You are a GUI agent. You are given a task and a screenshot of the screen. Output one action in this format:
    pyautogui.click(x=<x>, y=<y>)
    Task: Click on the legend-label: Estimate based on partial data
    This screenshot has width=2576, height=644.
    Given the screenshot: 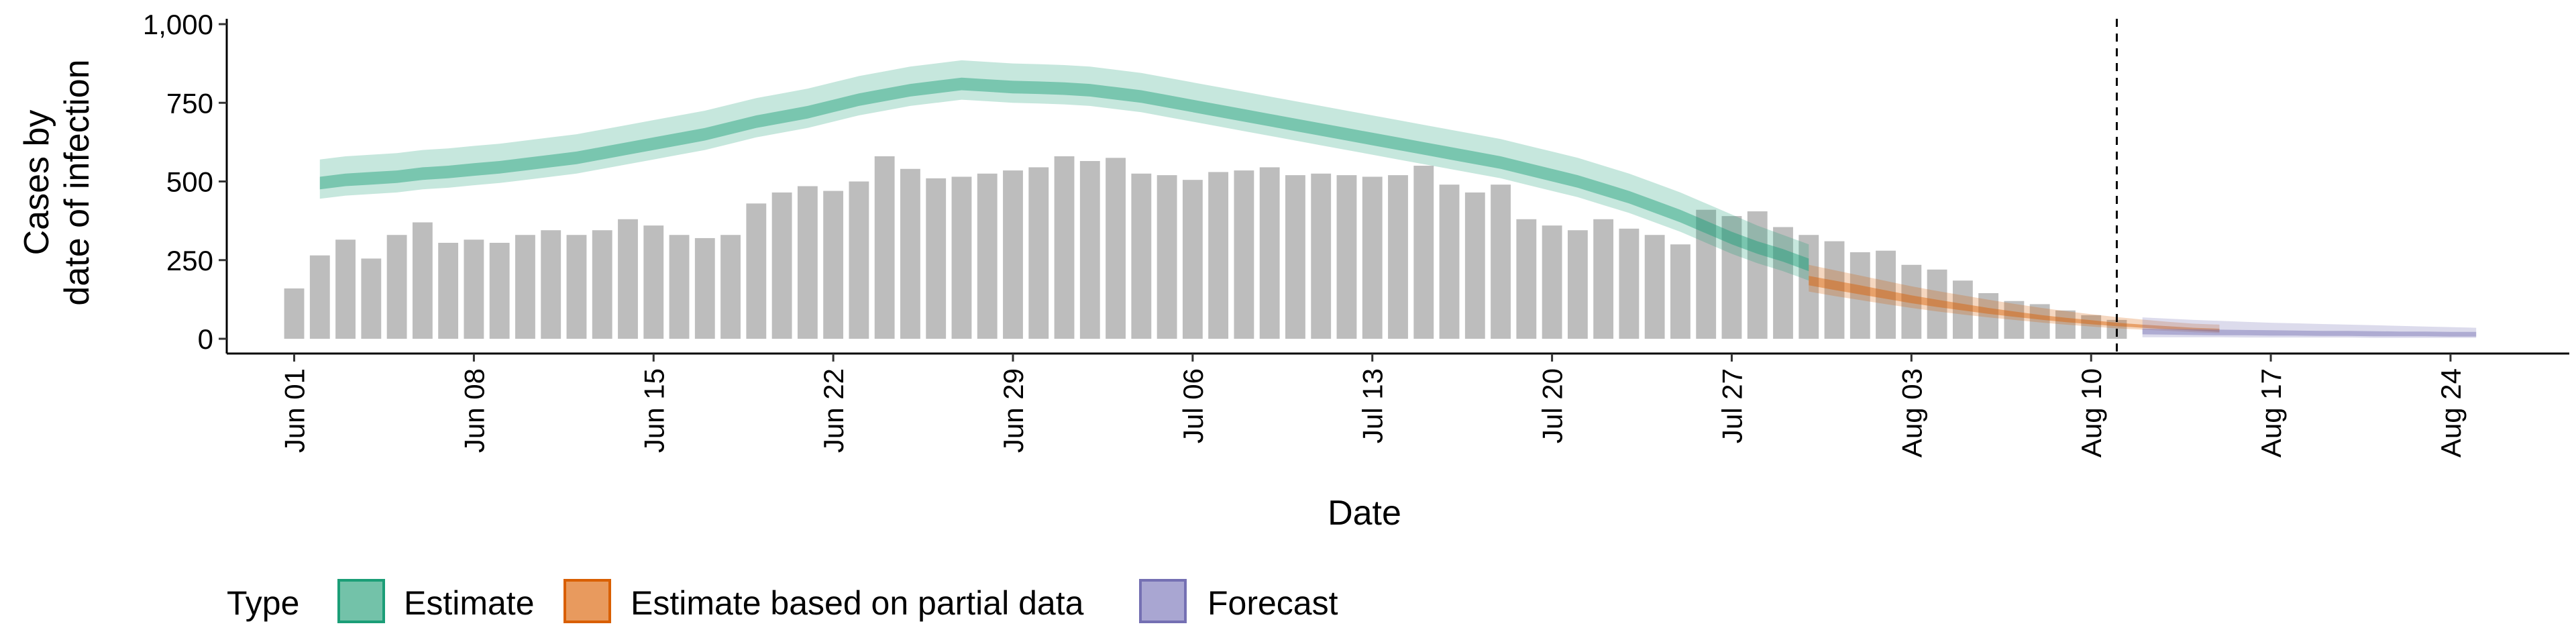 What is the action you would take?
    pyautogui.click(x=857, y=603)
    